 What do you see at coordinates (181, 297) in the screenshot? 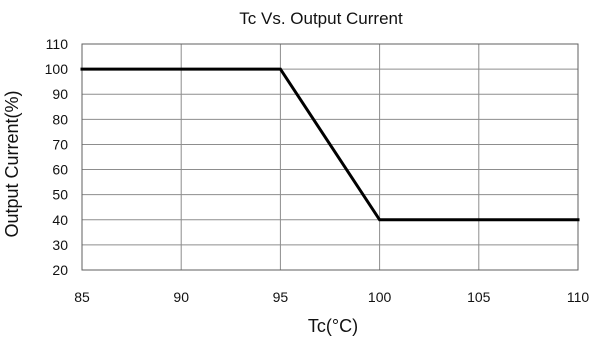
I see `x-tick-label-90: 90` at bounding box center [181, 297].